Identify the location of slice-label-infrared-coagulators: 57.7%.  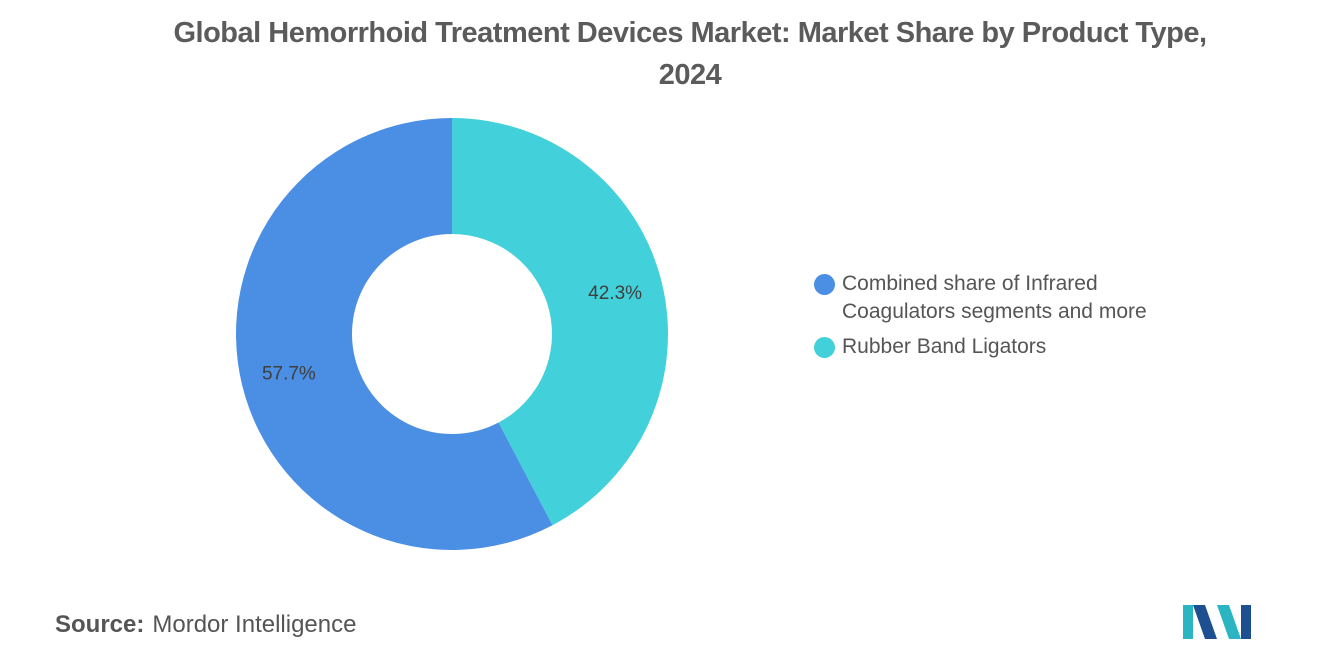
(289, 373).